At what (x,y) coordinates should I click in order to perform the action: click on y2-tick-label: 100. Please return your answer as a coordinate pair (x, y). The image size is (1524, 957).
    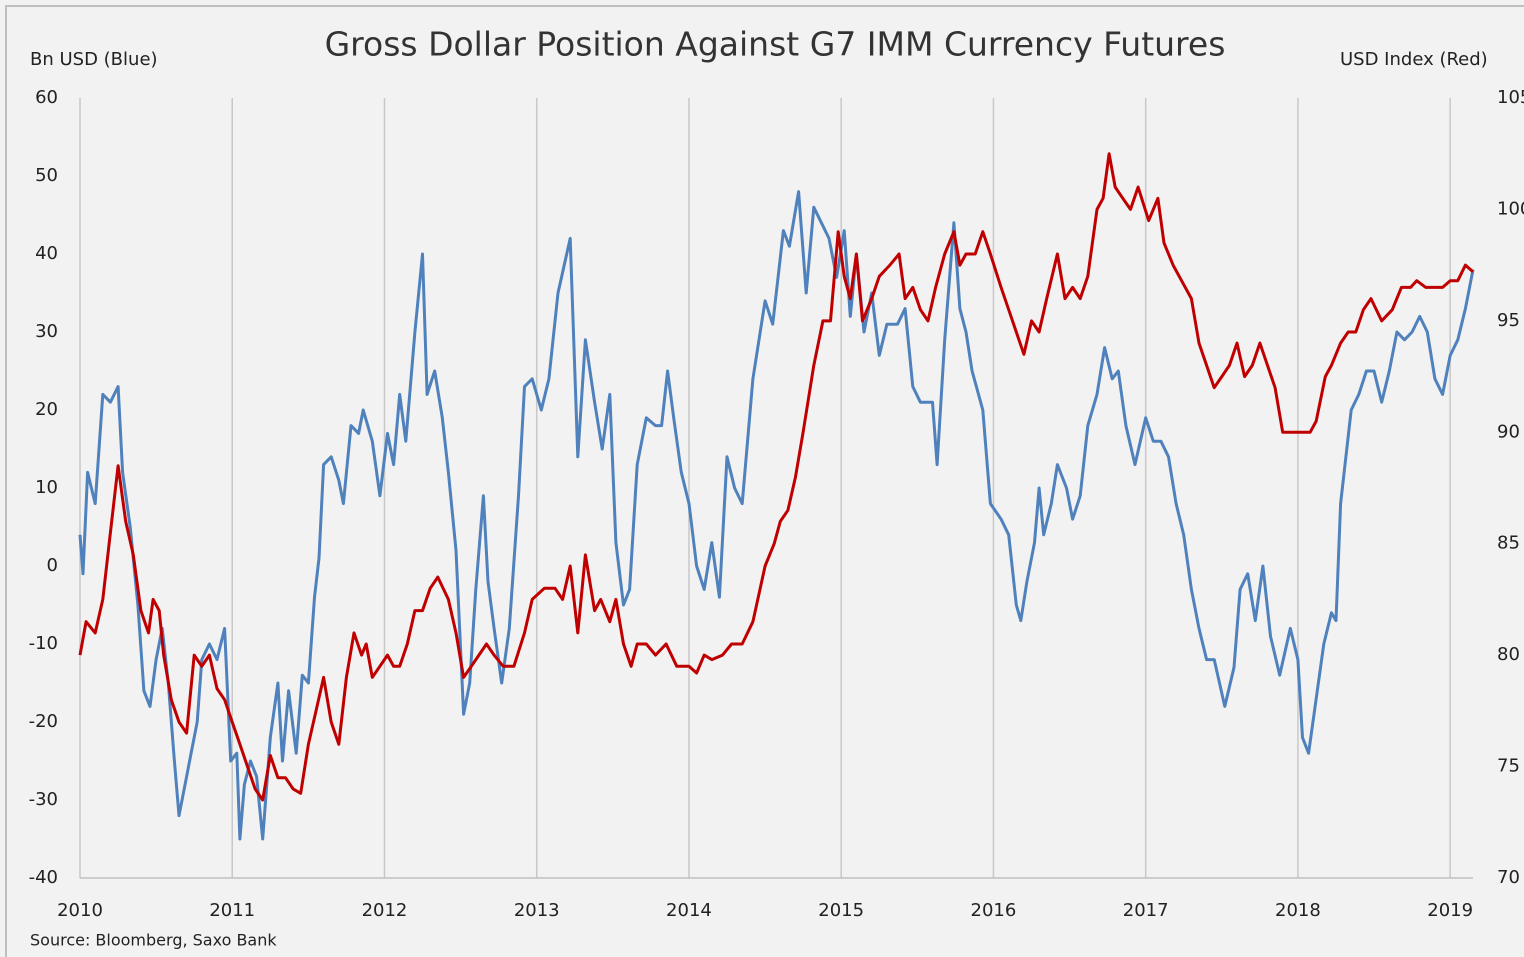
    Looking at the image, I should click on (1510, 208).